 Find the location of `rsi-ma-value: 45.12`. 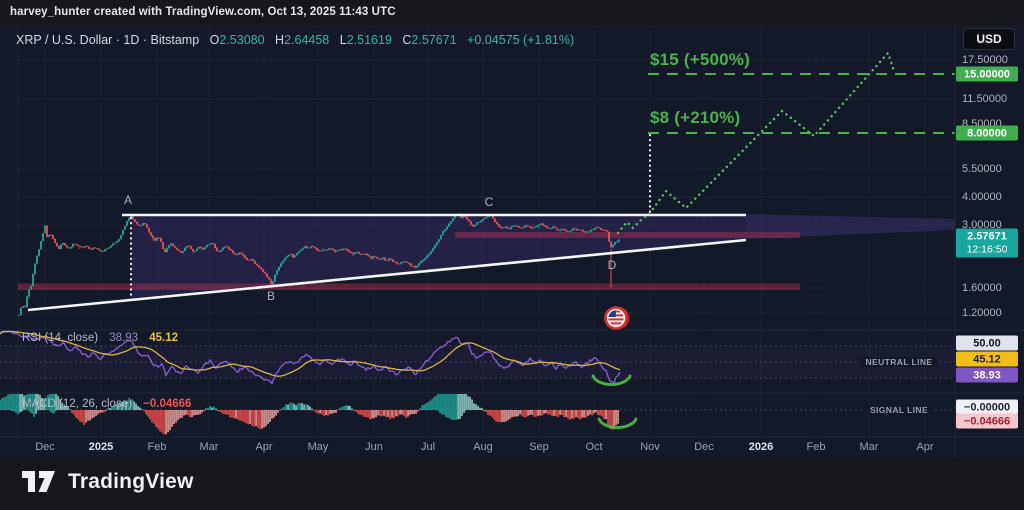

rsi-ma-value: 45.12 is located at coordinates (164, 338).